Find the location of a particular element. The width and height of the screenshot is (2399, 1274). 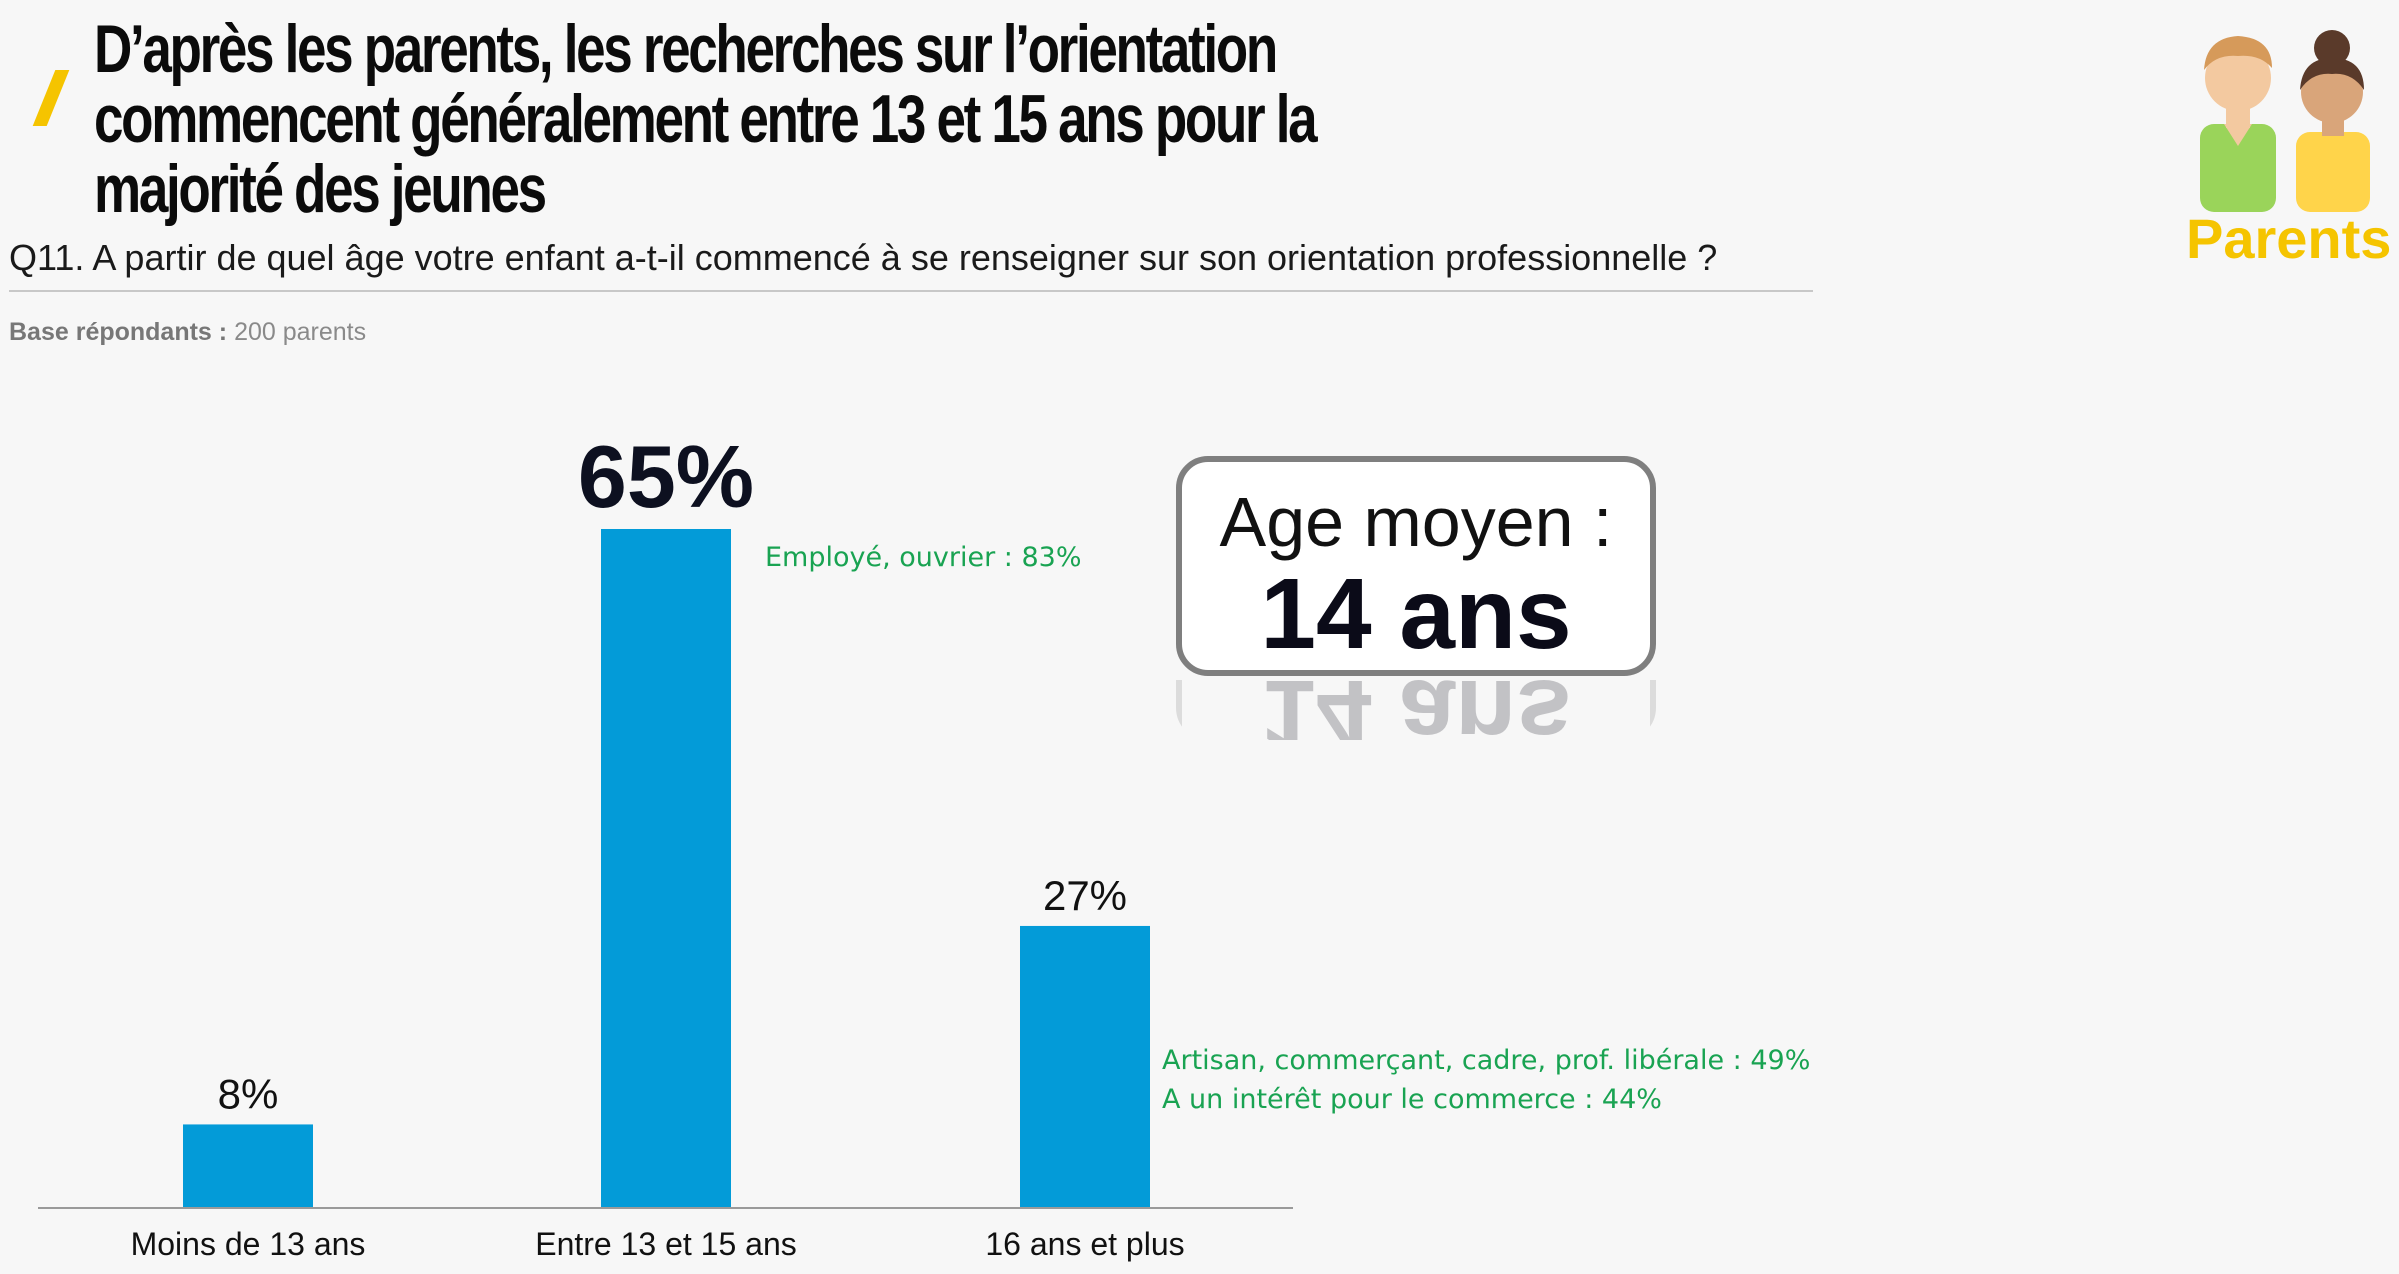

average-age-reflection: 14 ans is located at coordinates (1416, 710).